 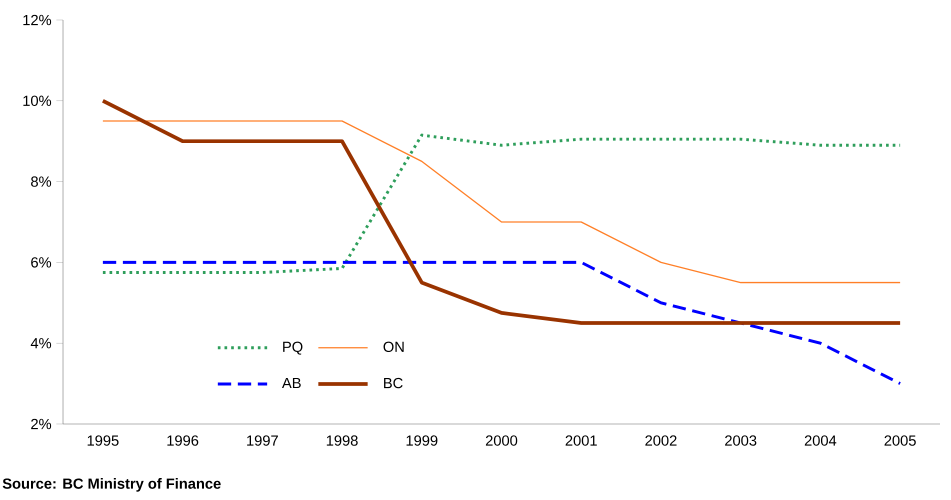 What do you see at coordinates (342, 440) in the screenshot?
I see `x-tick-label: 1998` at bounding box center [342, 440].